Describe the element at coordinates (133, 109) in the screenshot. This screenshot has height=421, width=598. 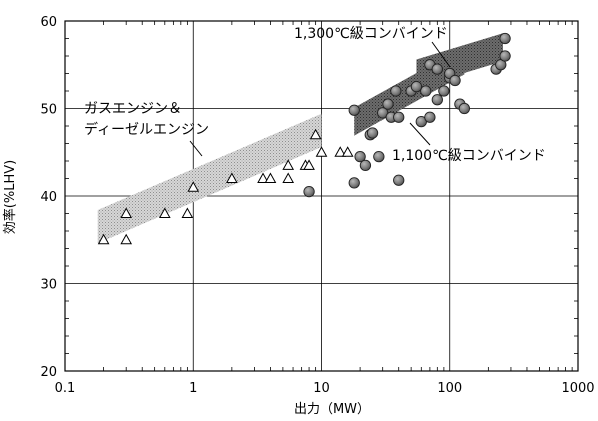
I see `annotation-gas-1: ガスエンジン＆` at that location.